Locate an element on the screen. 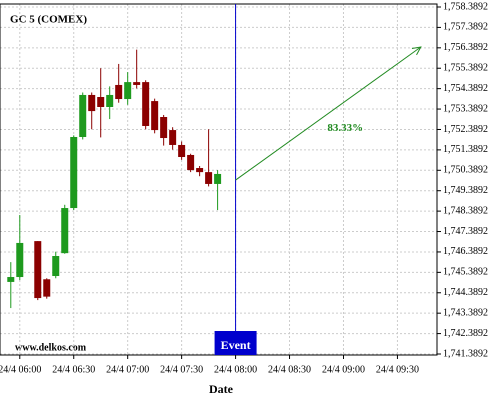 Image resolution: width=500 pixels, height=400 pixels. y-tick-label: 1,747.3892 is located at coordinates (465, 231).